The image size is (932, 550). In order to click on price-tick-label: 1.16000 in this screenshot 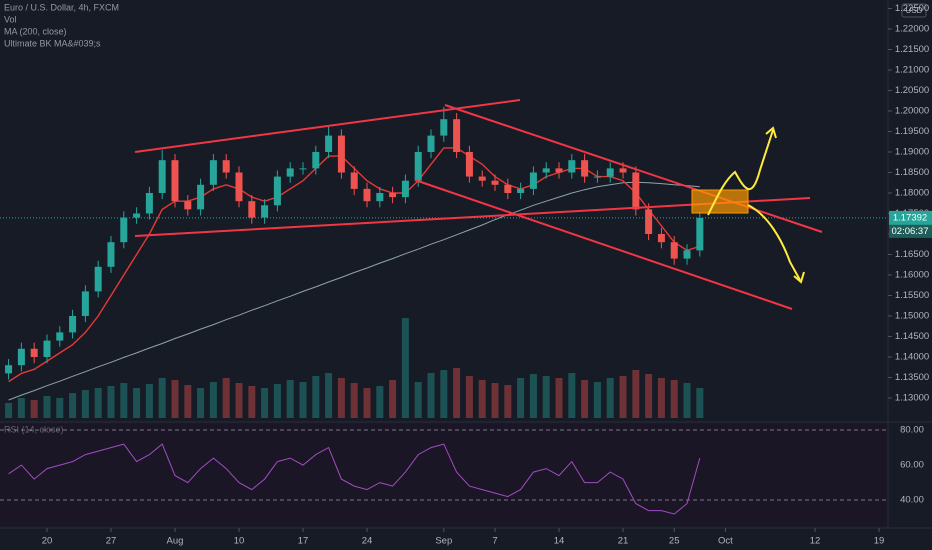, I will do `click(912, 275)`.